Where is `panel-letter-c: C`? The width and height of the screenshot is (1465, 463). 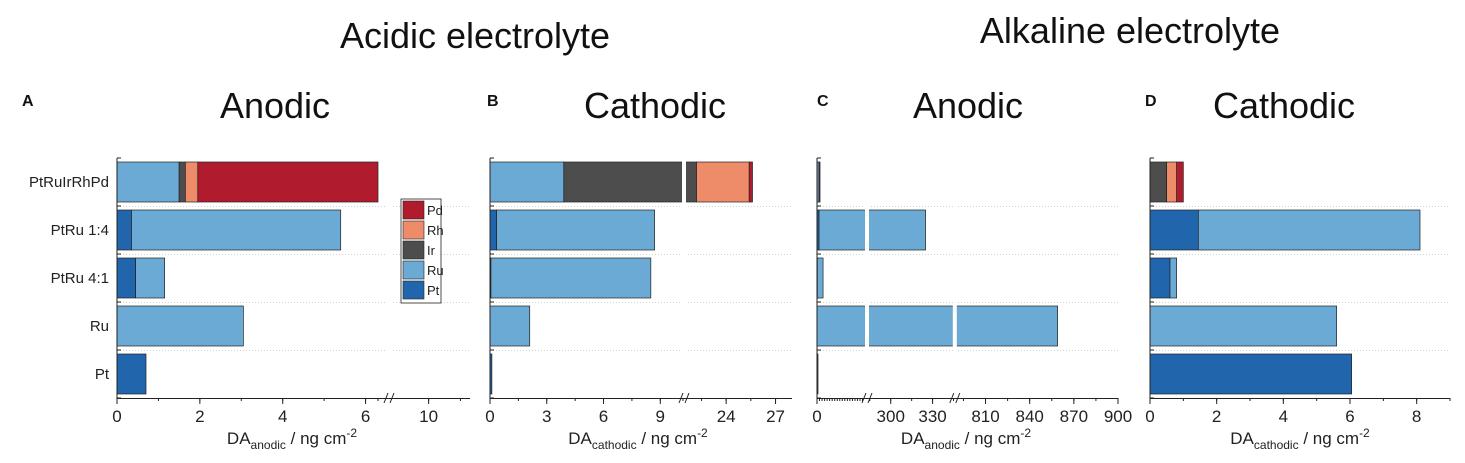 panel-letter-c: C is located at coordinates (823, 101).